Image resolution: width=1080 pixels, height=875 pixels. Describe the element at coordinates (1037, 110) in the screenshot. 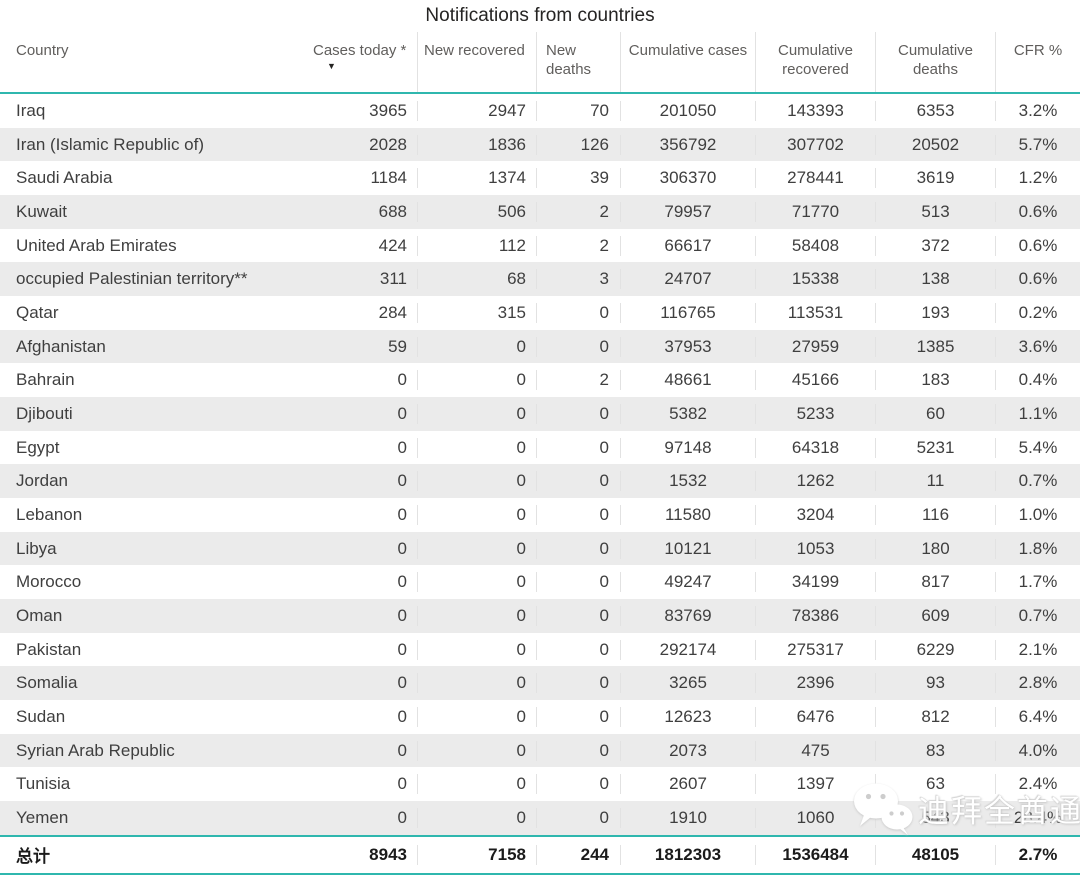

I see `cell-cfr: 3.2%` at that location.